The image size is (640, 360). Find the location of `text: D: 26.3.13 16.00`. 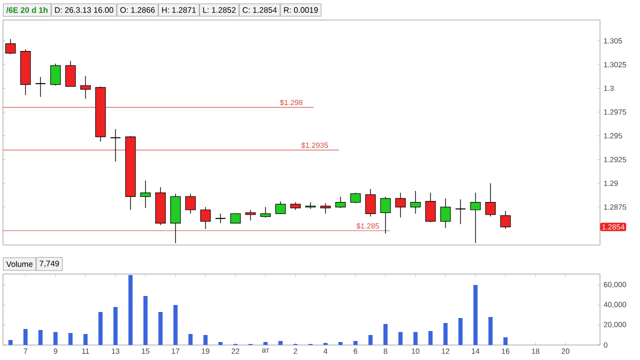

text: D: 26.3.13 16.00 is located at coordinates (84, 10).